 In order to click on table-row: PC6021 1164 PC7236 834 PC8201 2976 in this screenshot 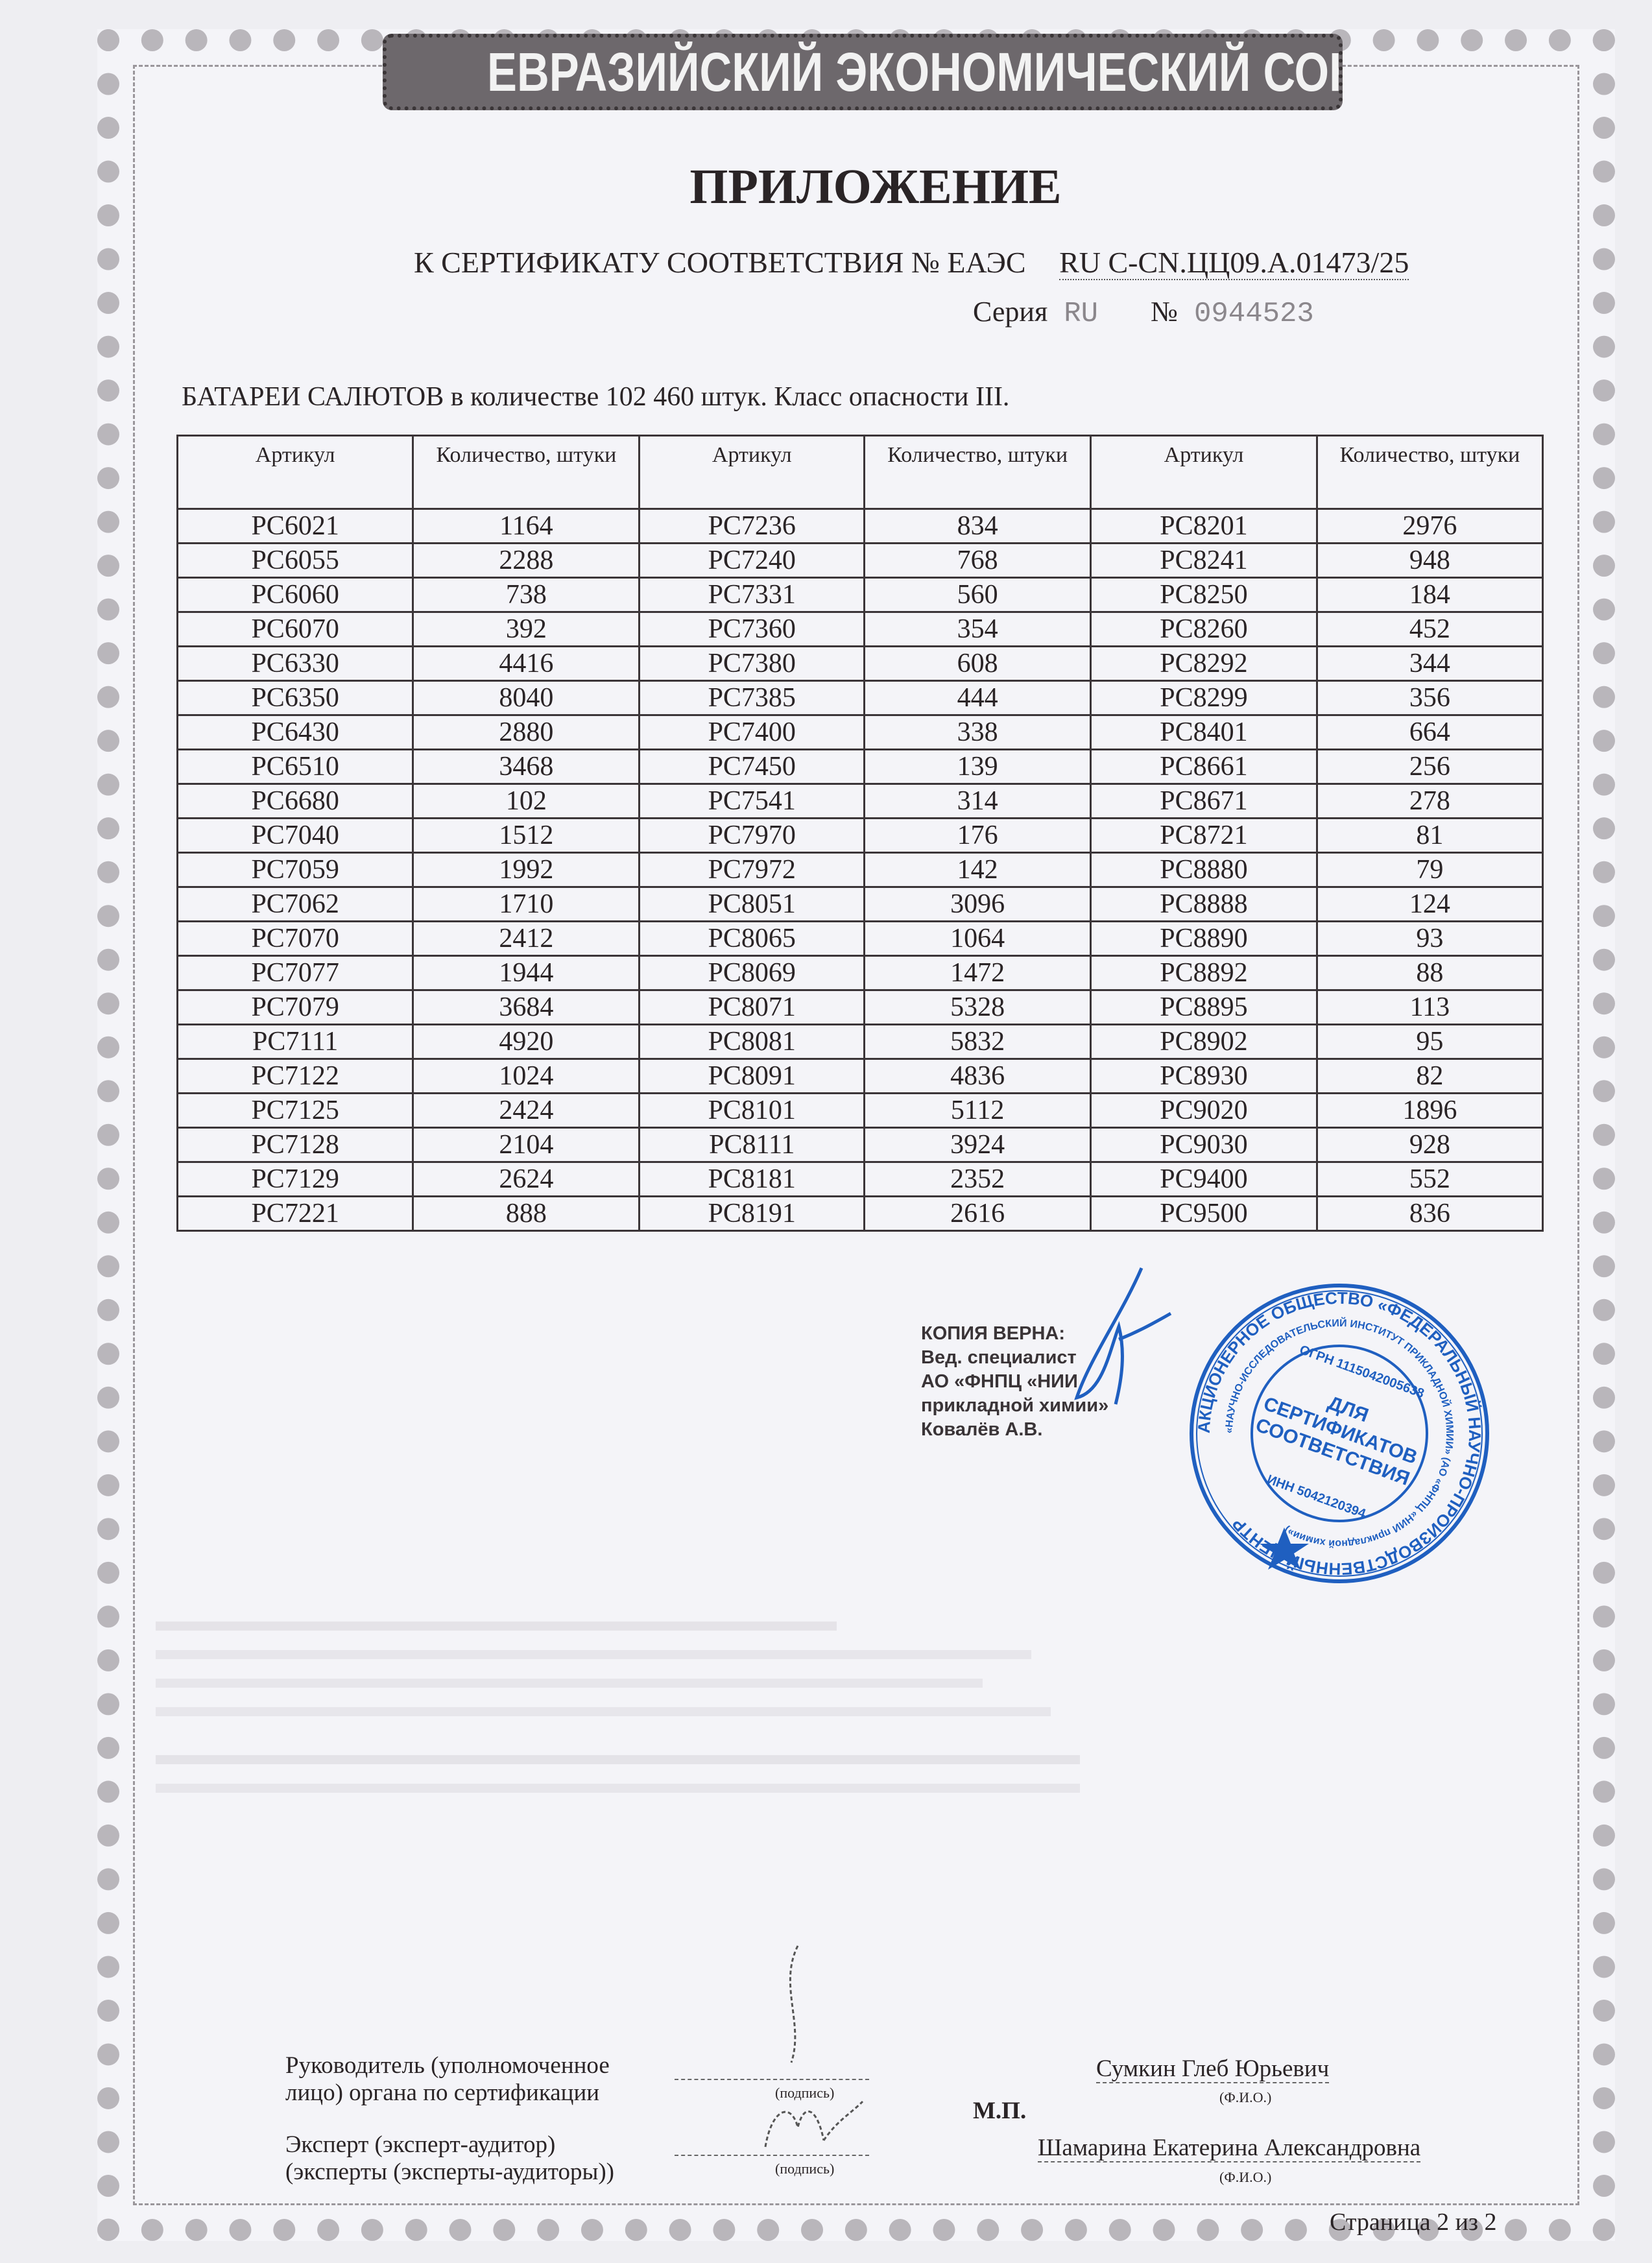, I will do `click(860, 526)`.